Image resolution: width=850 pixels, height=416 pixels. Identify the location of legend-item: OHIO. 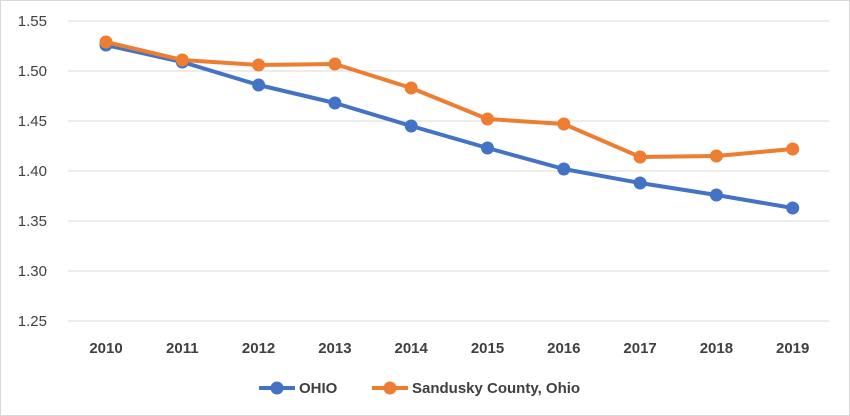
(298, 388).